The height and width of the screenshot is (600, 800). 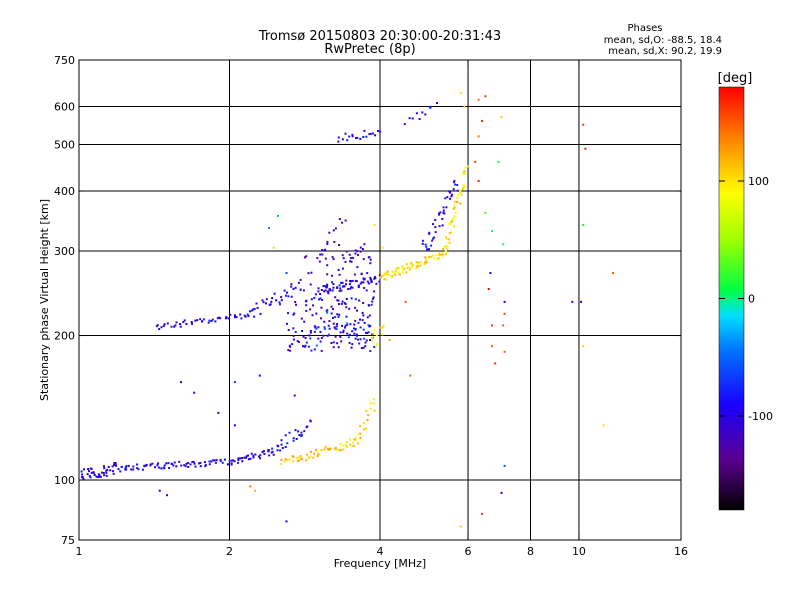 What do you see at coordinates (369, 49) in the screenshot?
I see `chart-subtitle: RwPretec (8p)` at bounding box center [369, 49].